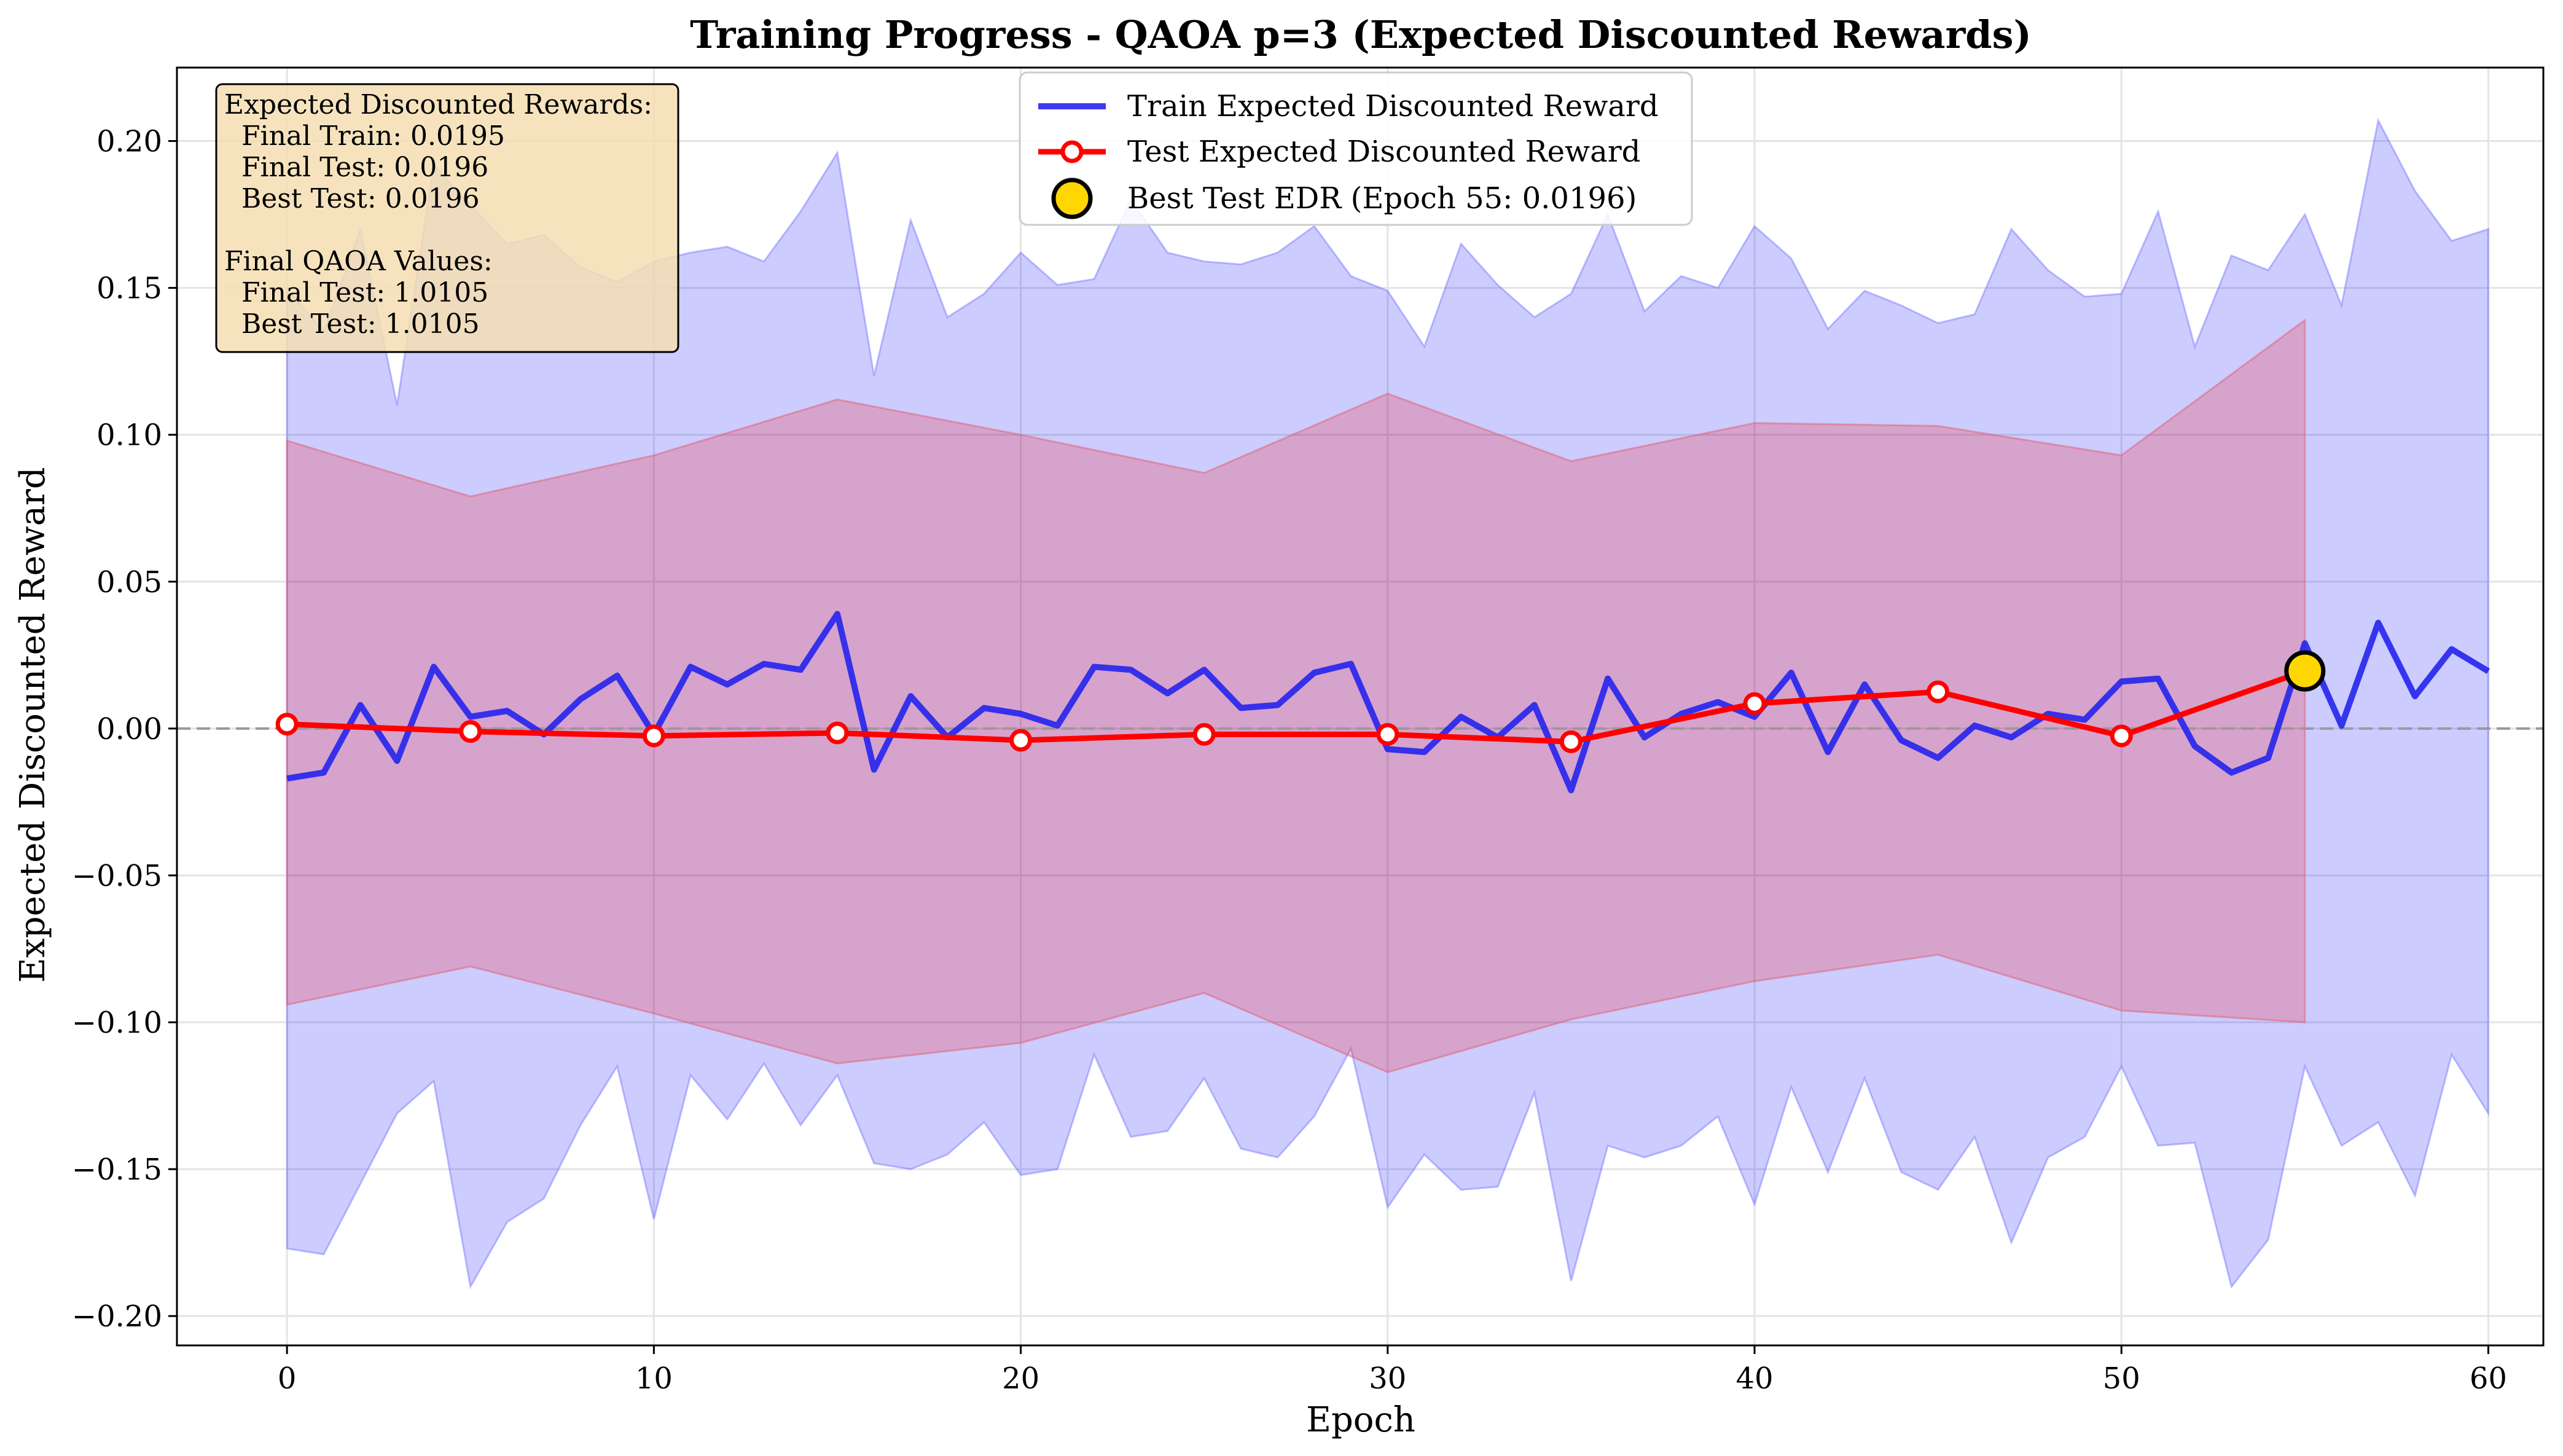 The height and width of the screenshot is (1456, 2563). I want to click on x-axis-ticks: 0 10 20 30 40 50 60, so click(1392, 1370).